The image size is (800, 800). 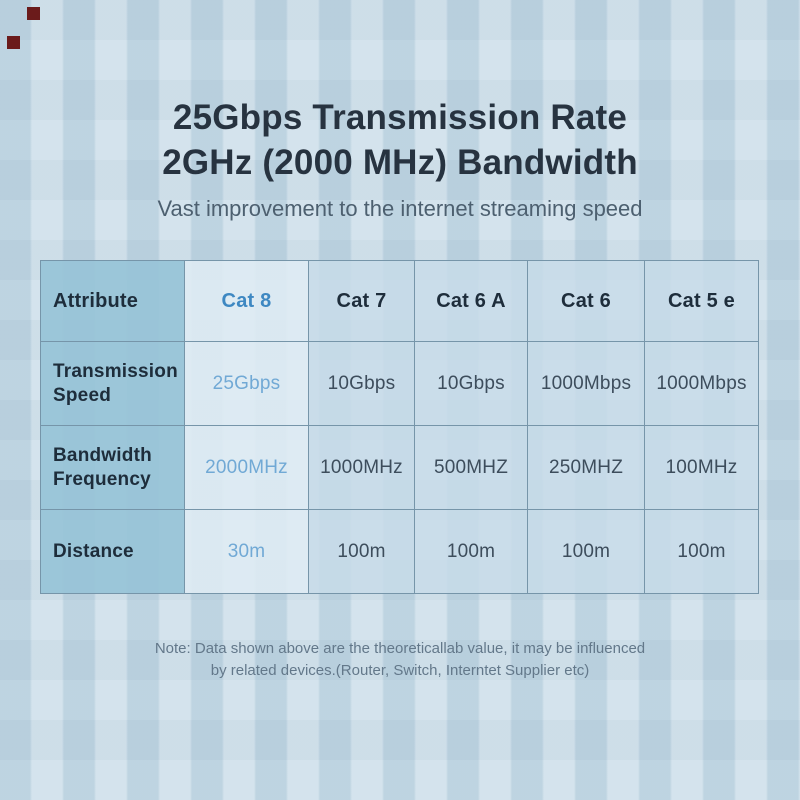 What do you see at coordinates (247, 468) in the screenshot?
I see `cell-bandwidth-frequency-cat8: 2000MHz` at bounding box center [247, 468].